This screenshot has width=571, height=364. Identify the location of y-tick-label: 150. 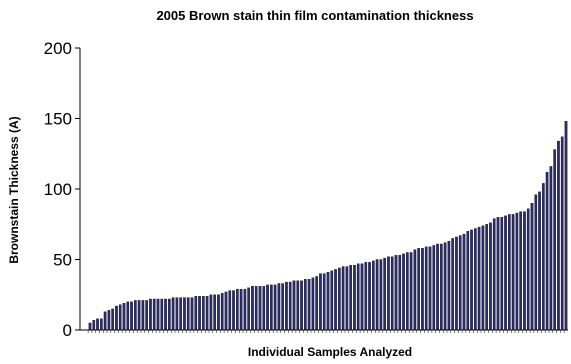
(58, 119).